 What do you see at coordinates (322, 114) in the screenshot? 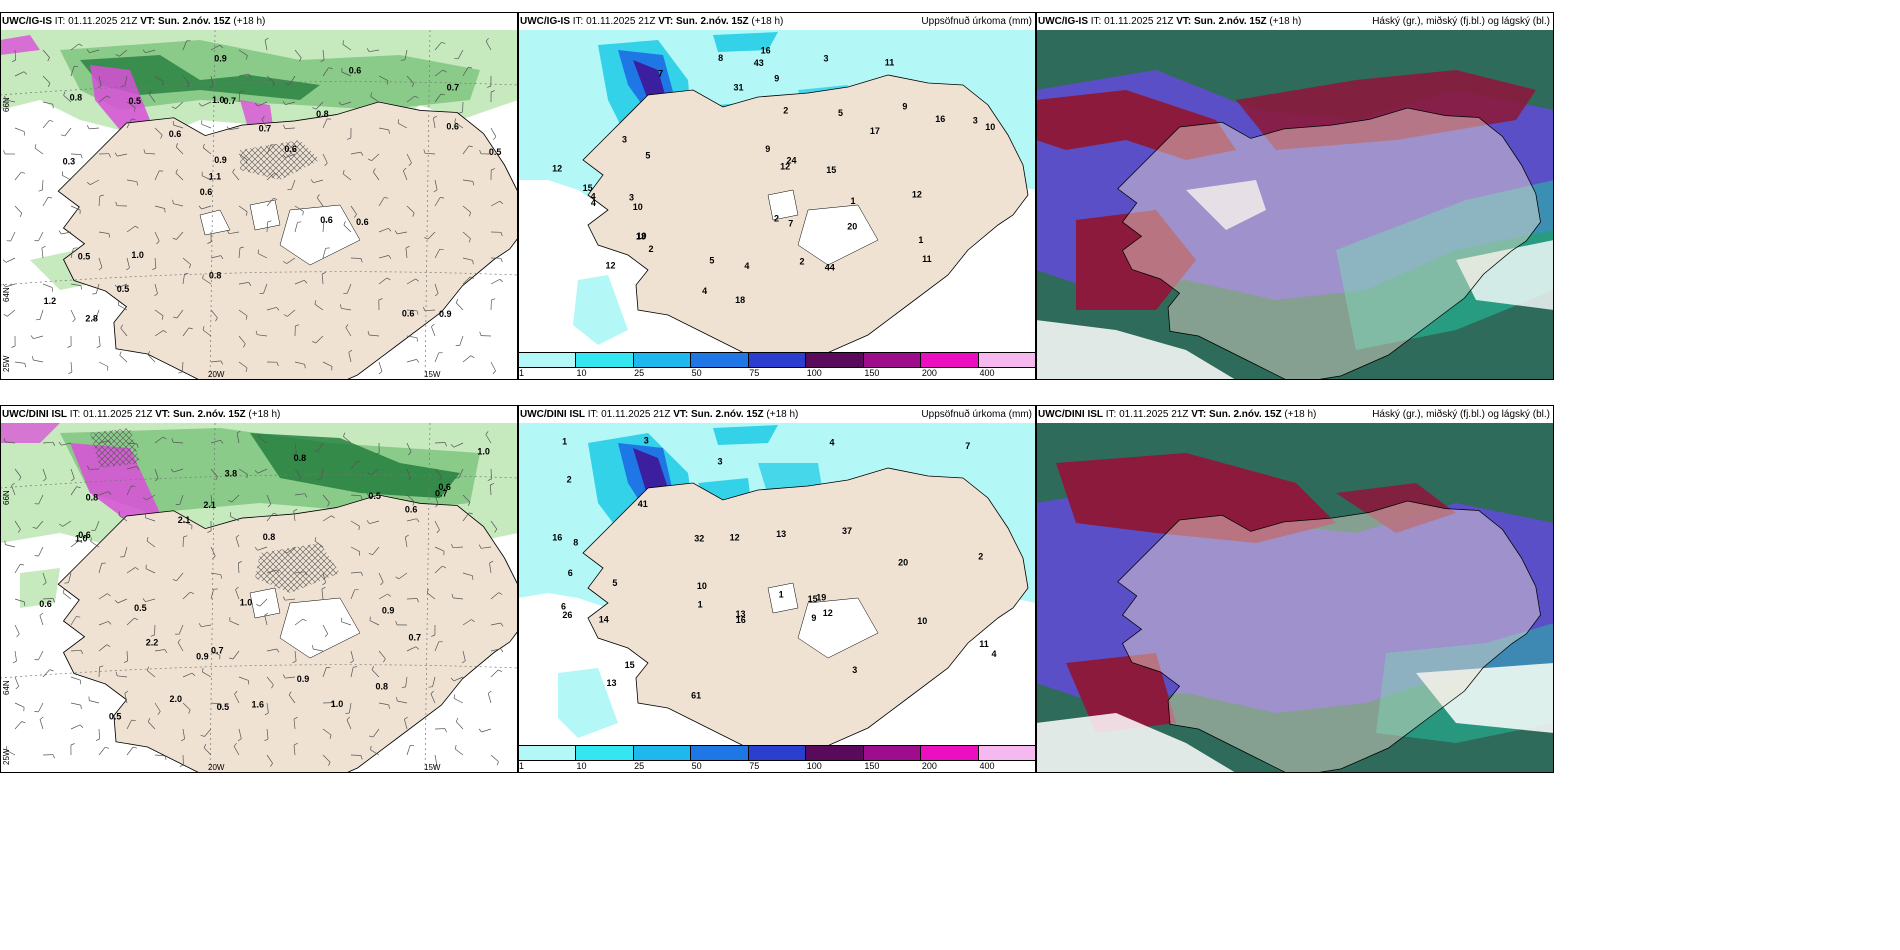
I see `value-label: 0.8` at bounding box center [322, 114].